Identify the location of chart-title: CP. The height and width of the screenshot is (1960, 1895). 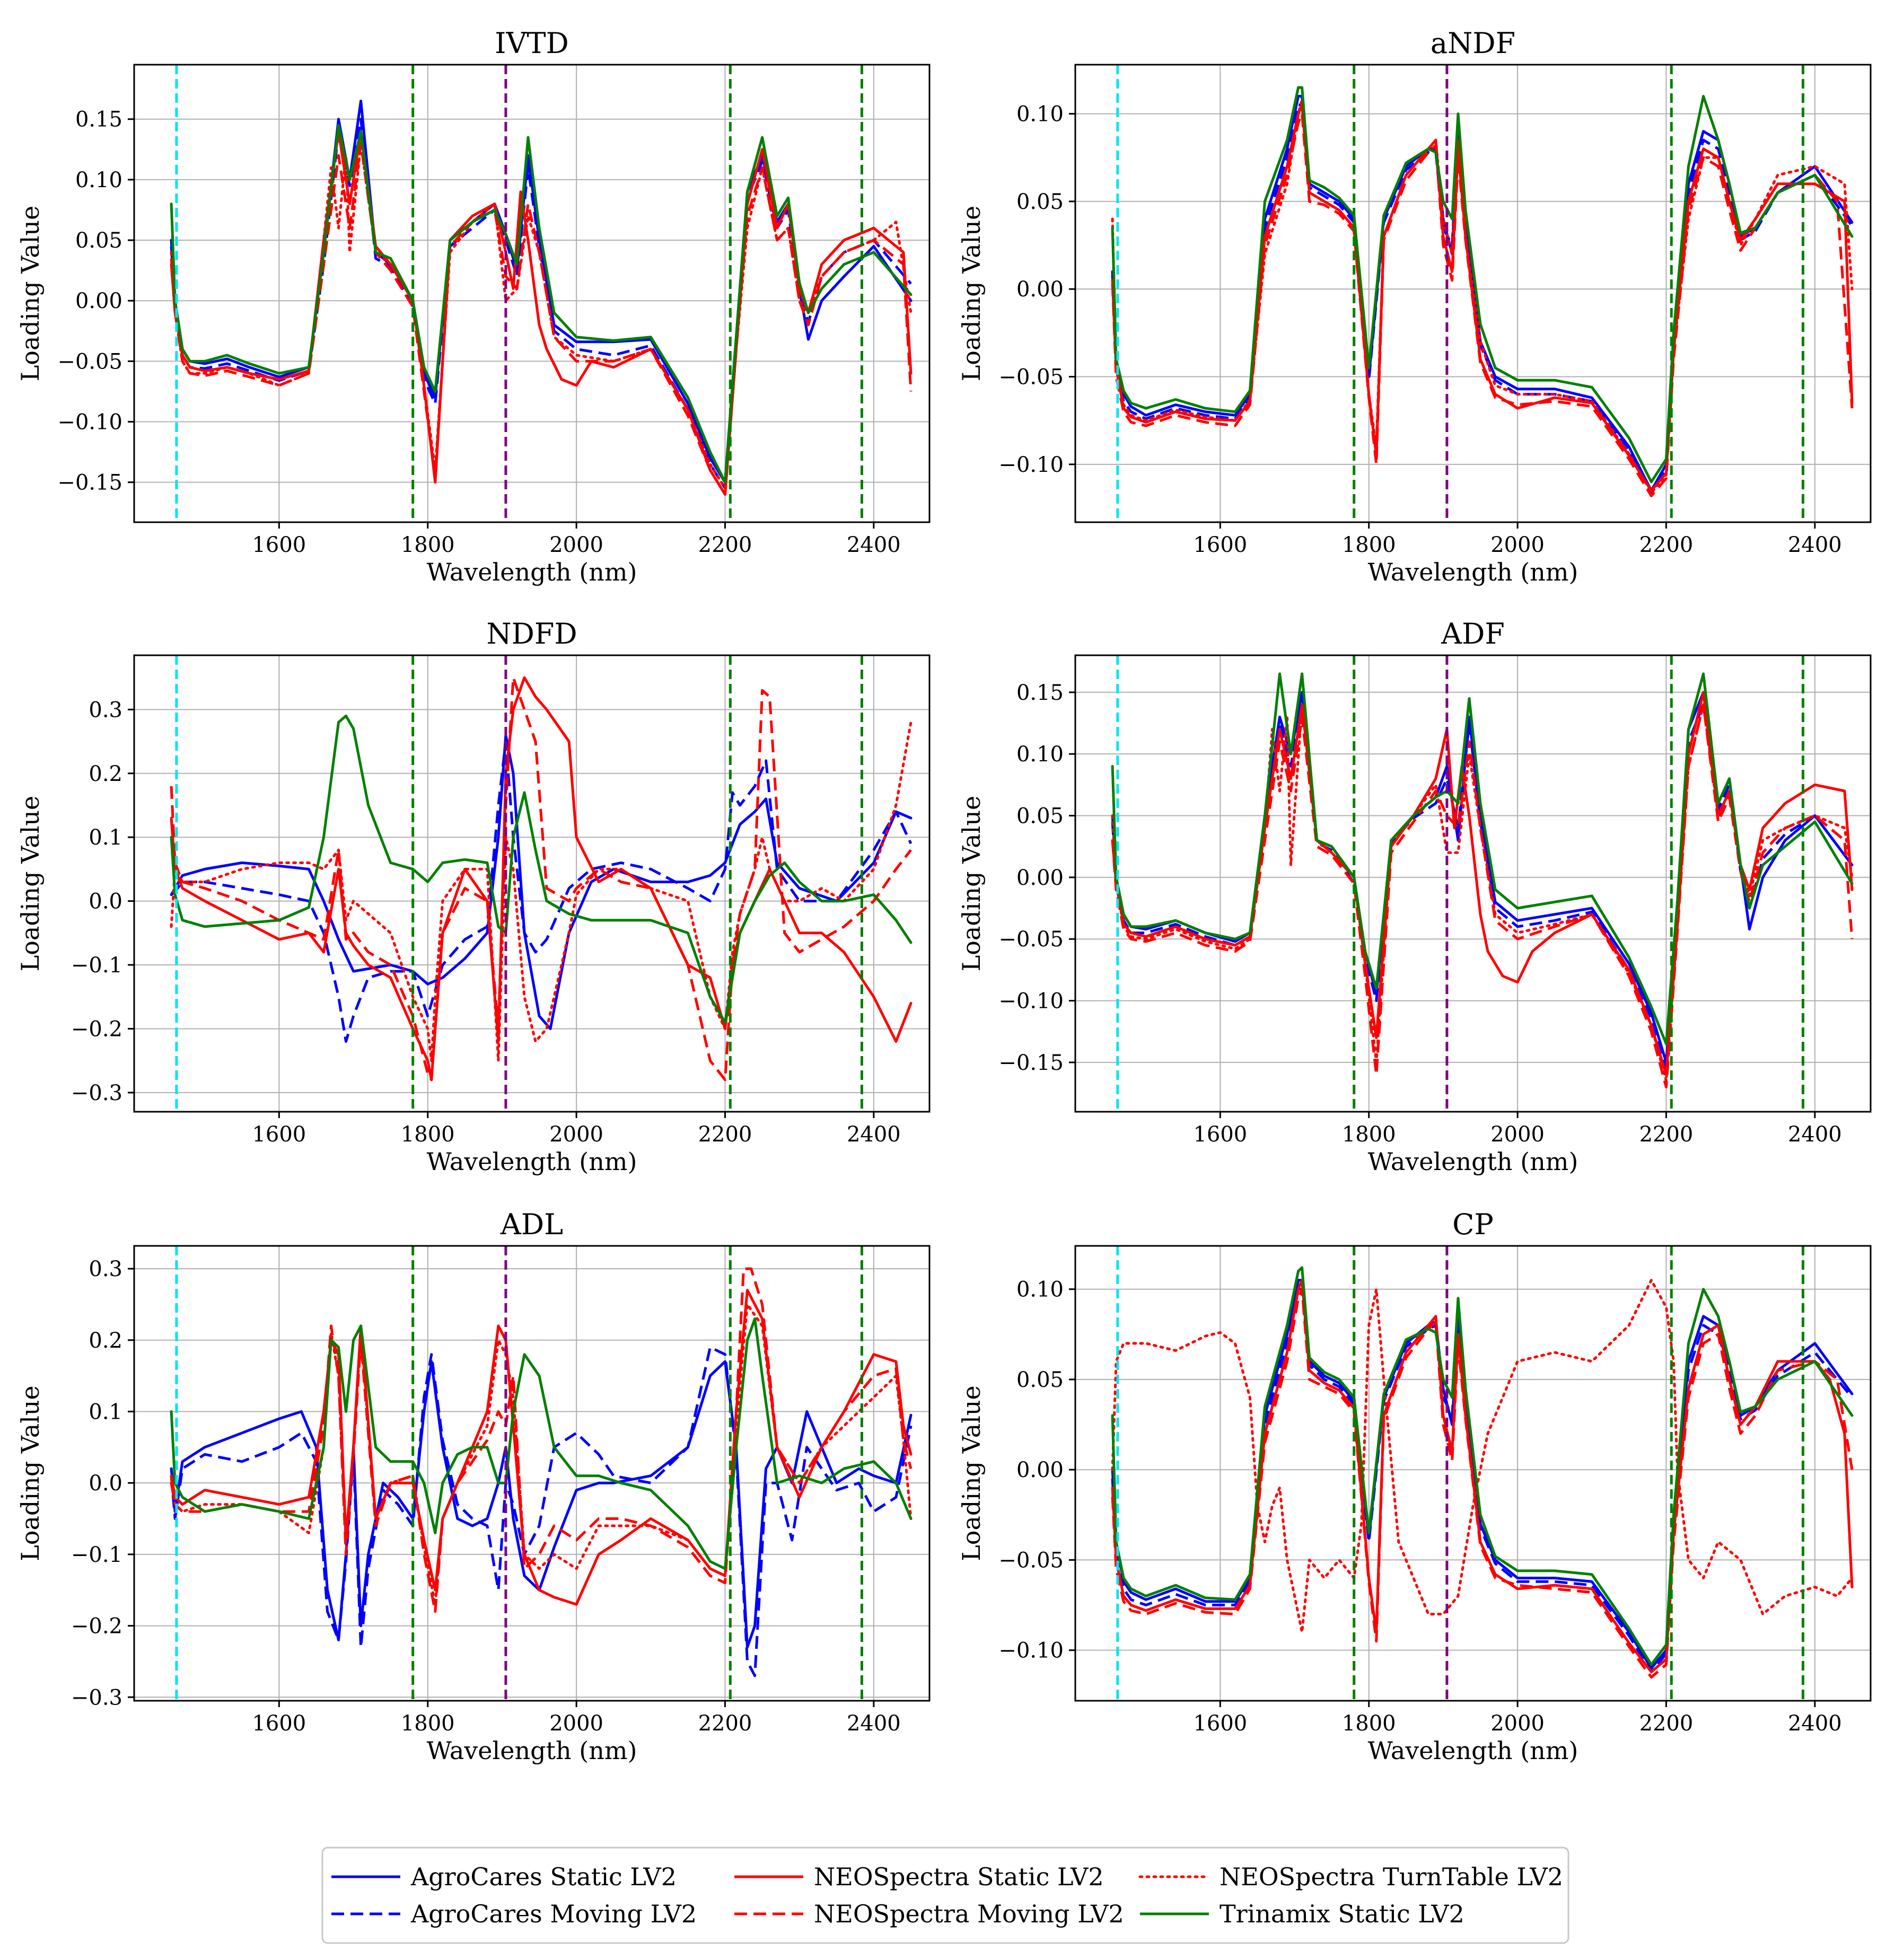
(1473, 1224).